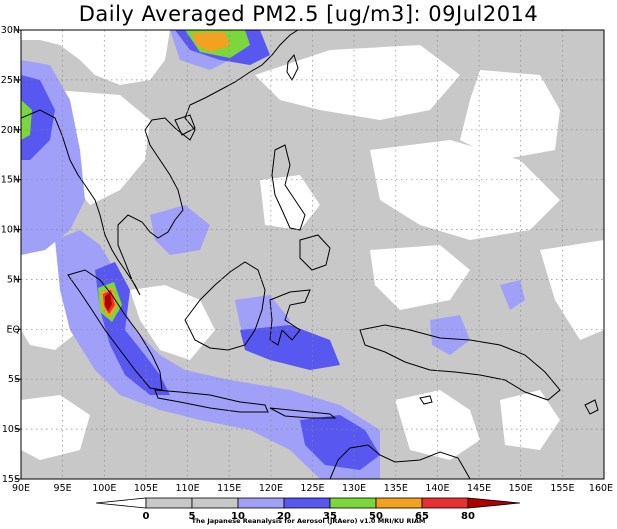 The height and width of the screenshot is (529, 617). I want to click on lat-label: 30N, so click(10, 30).